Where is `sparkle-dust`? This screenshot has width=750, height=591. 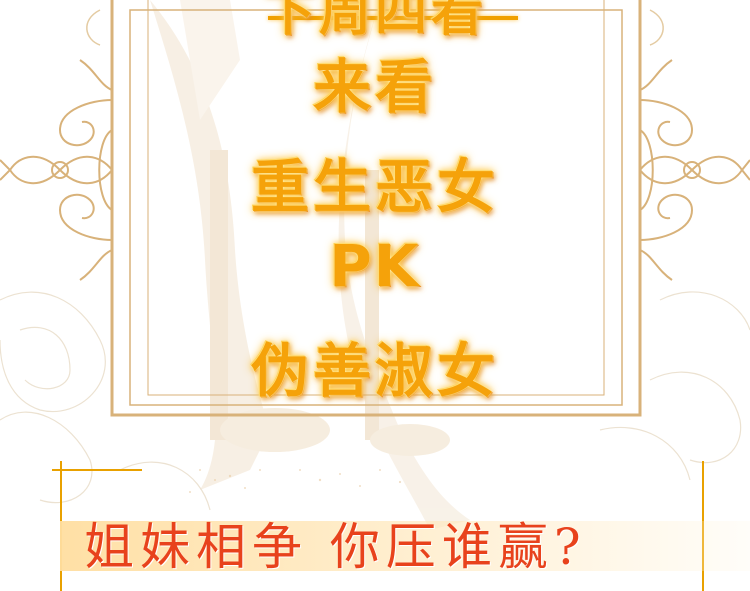 sparkle-dust is located at coordinates (295, 481).